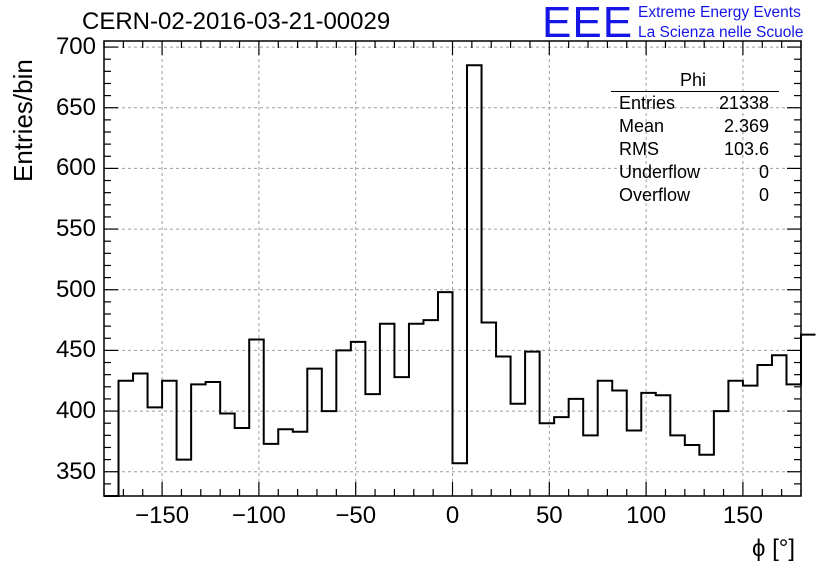 The width and height of the screenshot is (836, 572). I want to click on eee-tagline-1: Extreme Energy Events, so click(719, 12).